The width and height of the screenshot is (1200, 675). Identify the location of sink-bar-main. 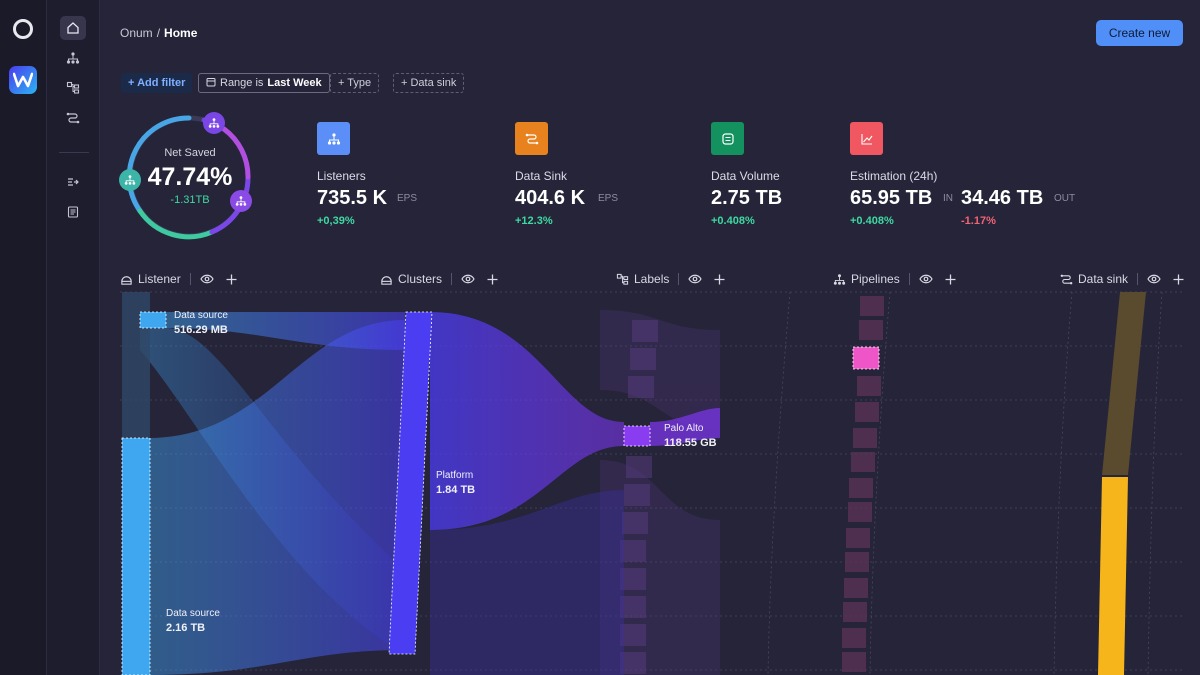
(1113, 576).